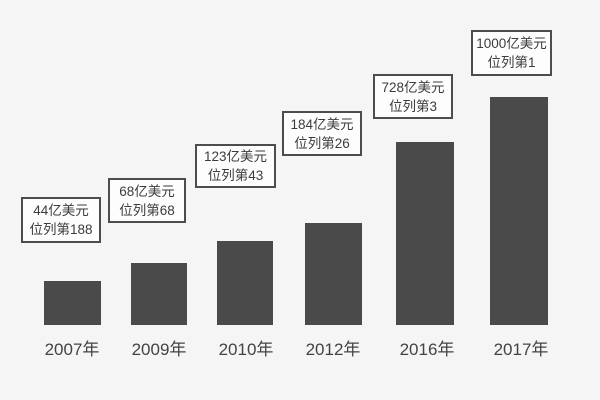 The height and width of the screenshot is (400, 600). I want to click on annotation-rank: 位列第3, so click(412, 106).